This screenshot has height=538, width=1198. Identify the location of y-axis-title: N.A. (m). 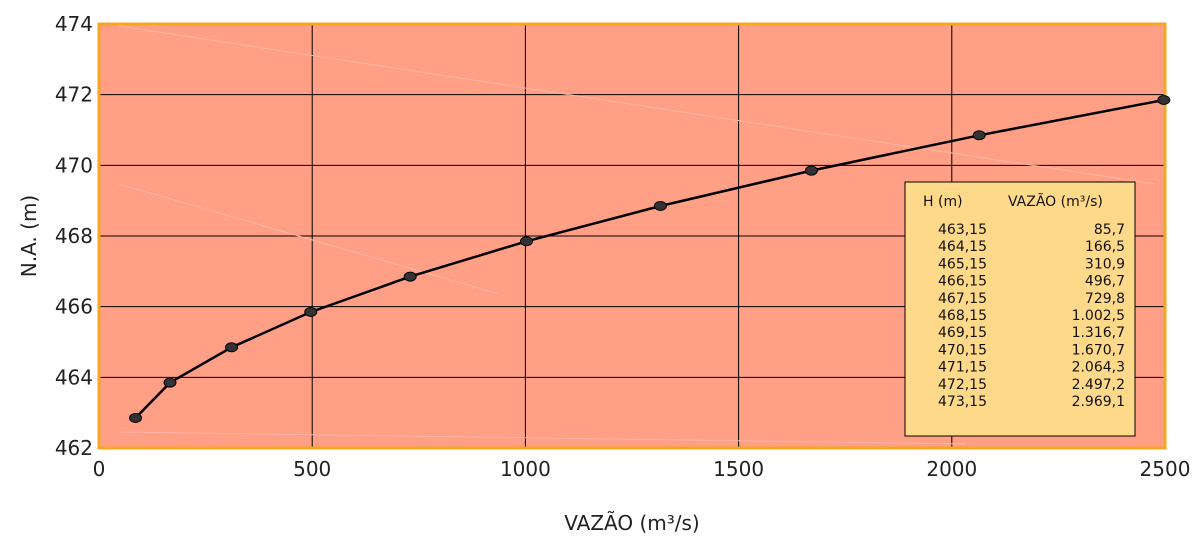
(29, 236).